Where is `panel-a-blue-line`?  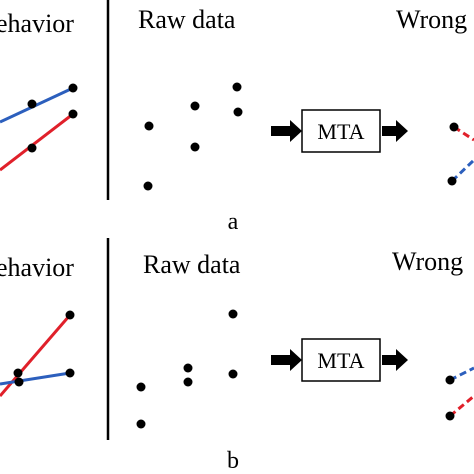
panel-a-blue-line is located at coordinates (37, 105).